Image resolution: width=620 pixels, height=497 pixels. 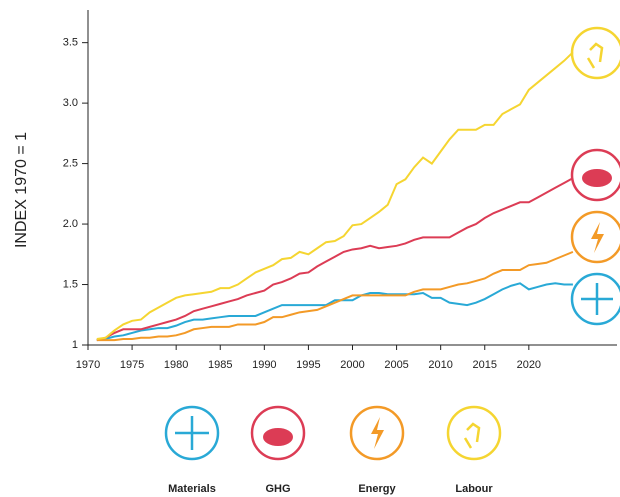 I want to click on y-tick-label: 3.5, so click(x=70, y=43).